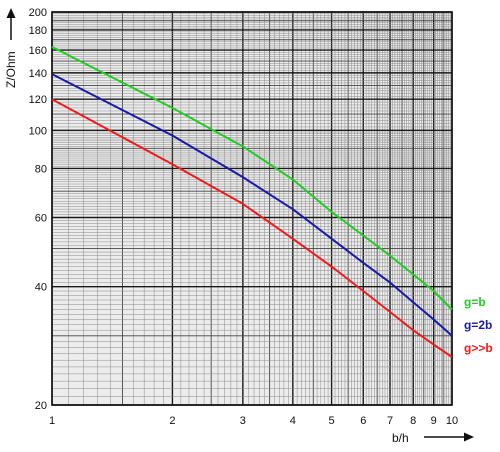  What do you see at coordinates (41, 218) in the screenshot?
I see `y-tick-label: 60` at bounding box center [41, 218].